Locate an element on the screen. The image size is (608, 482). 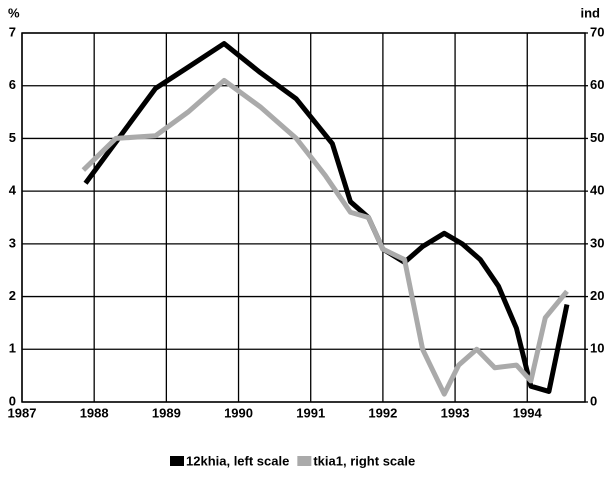
y2-tick-label: 60 is located at coordinates (597, 84).